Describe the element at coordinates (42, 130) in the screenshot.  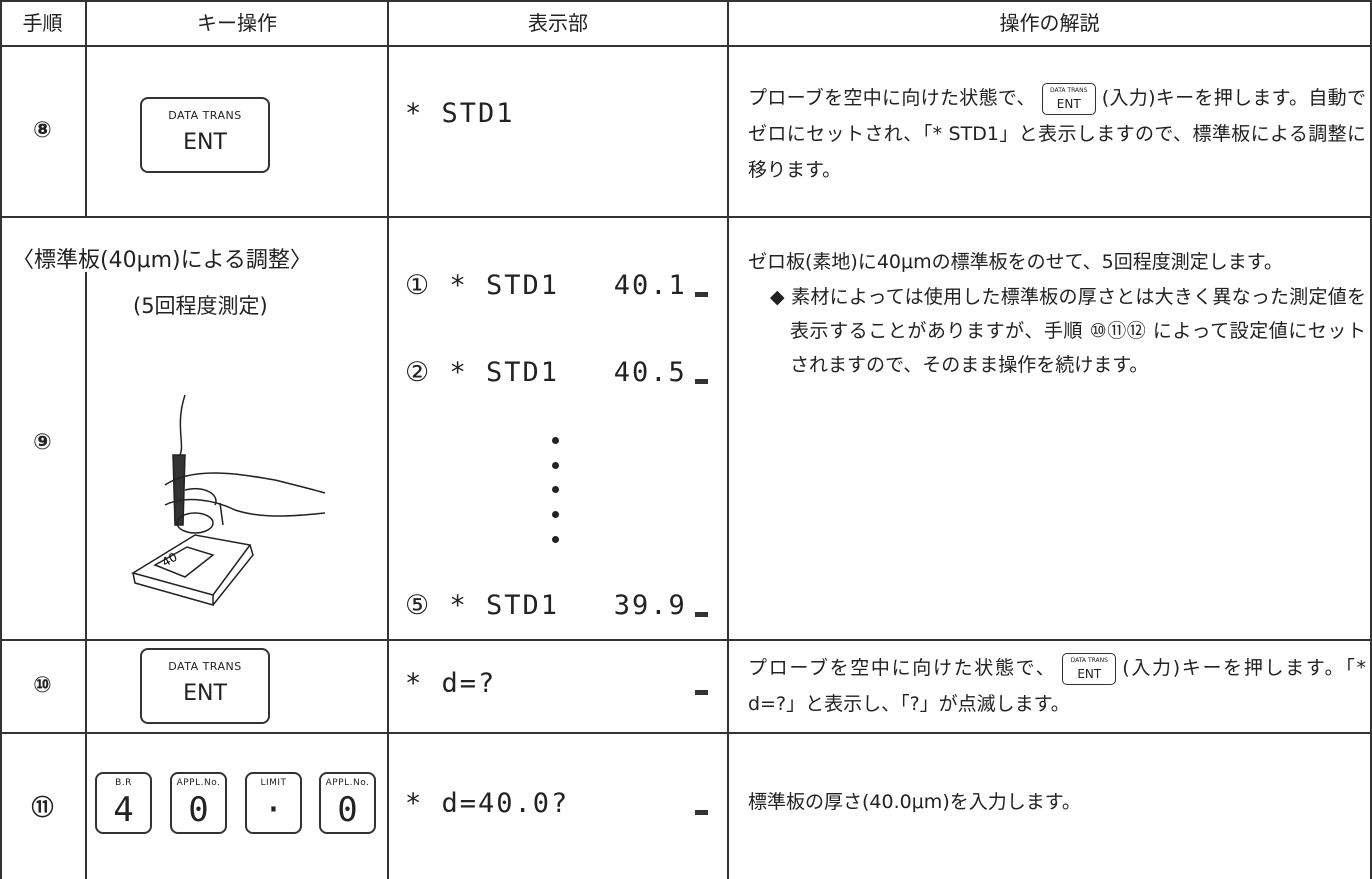
I see `step-number: ⑧` at that location.